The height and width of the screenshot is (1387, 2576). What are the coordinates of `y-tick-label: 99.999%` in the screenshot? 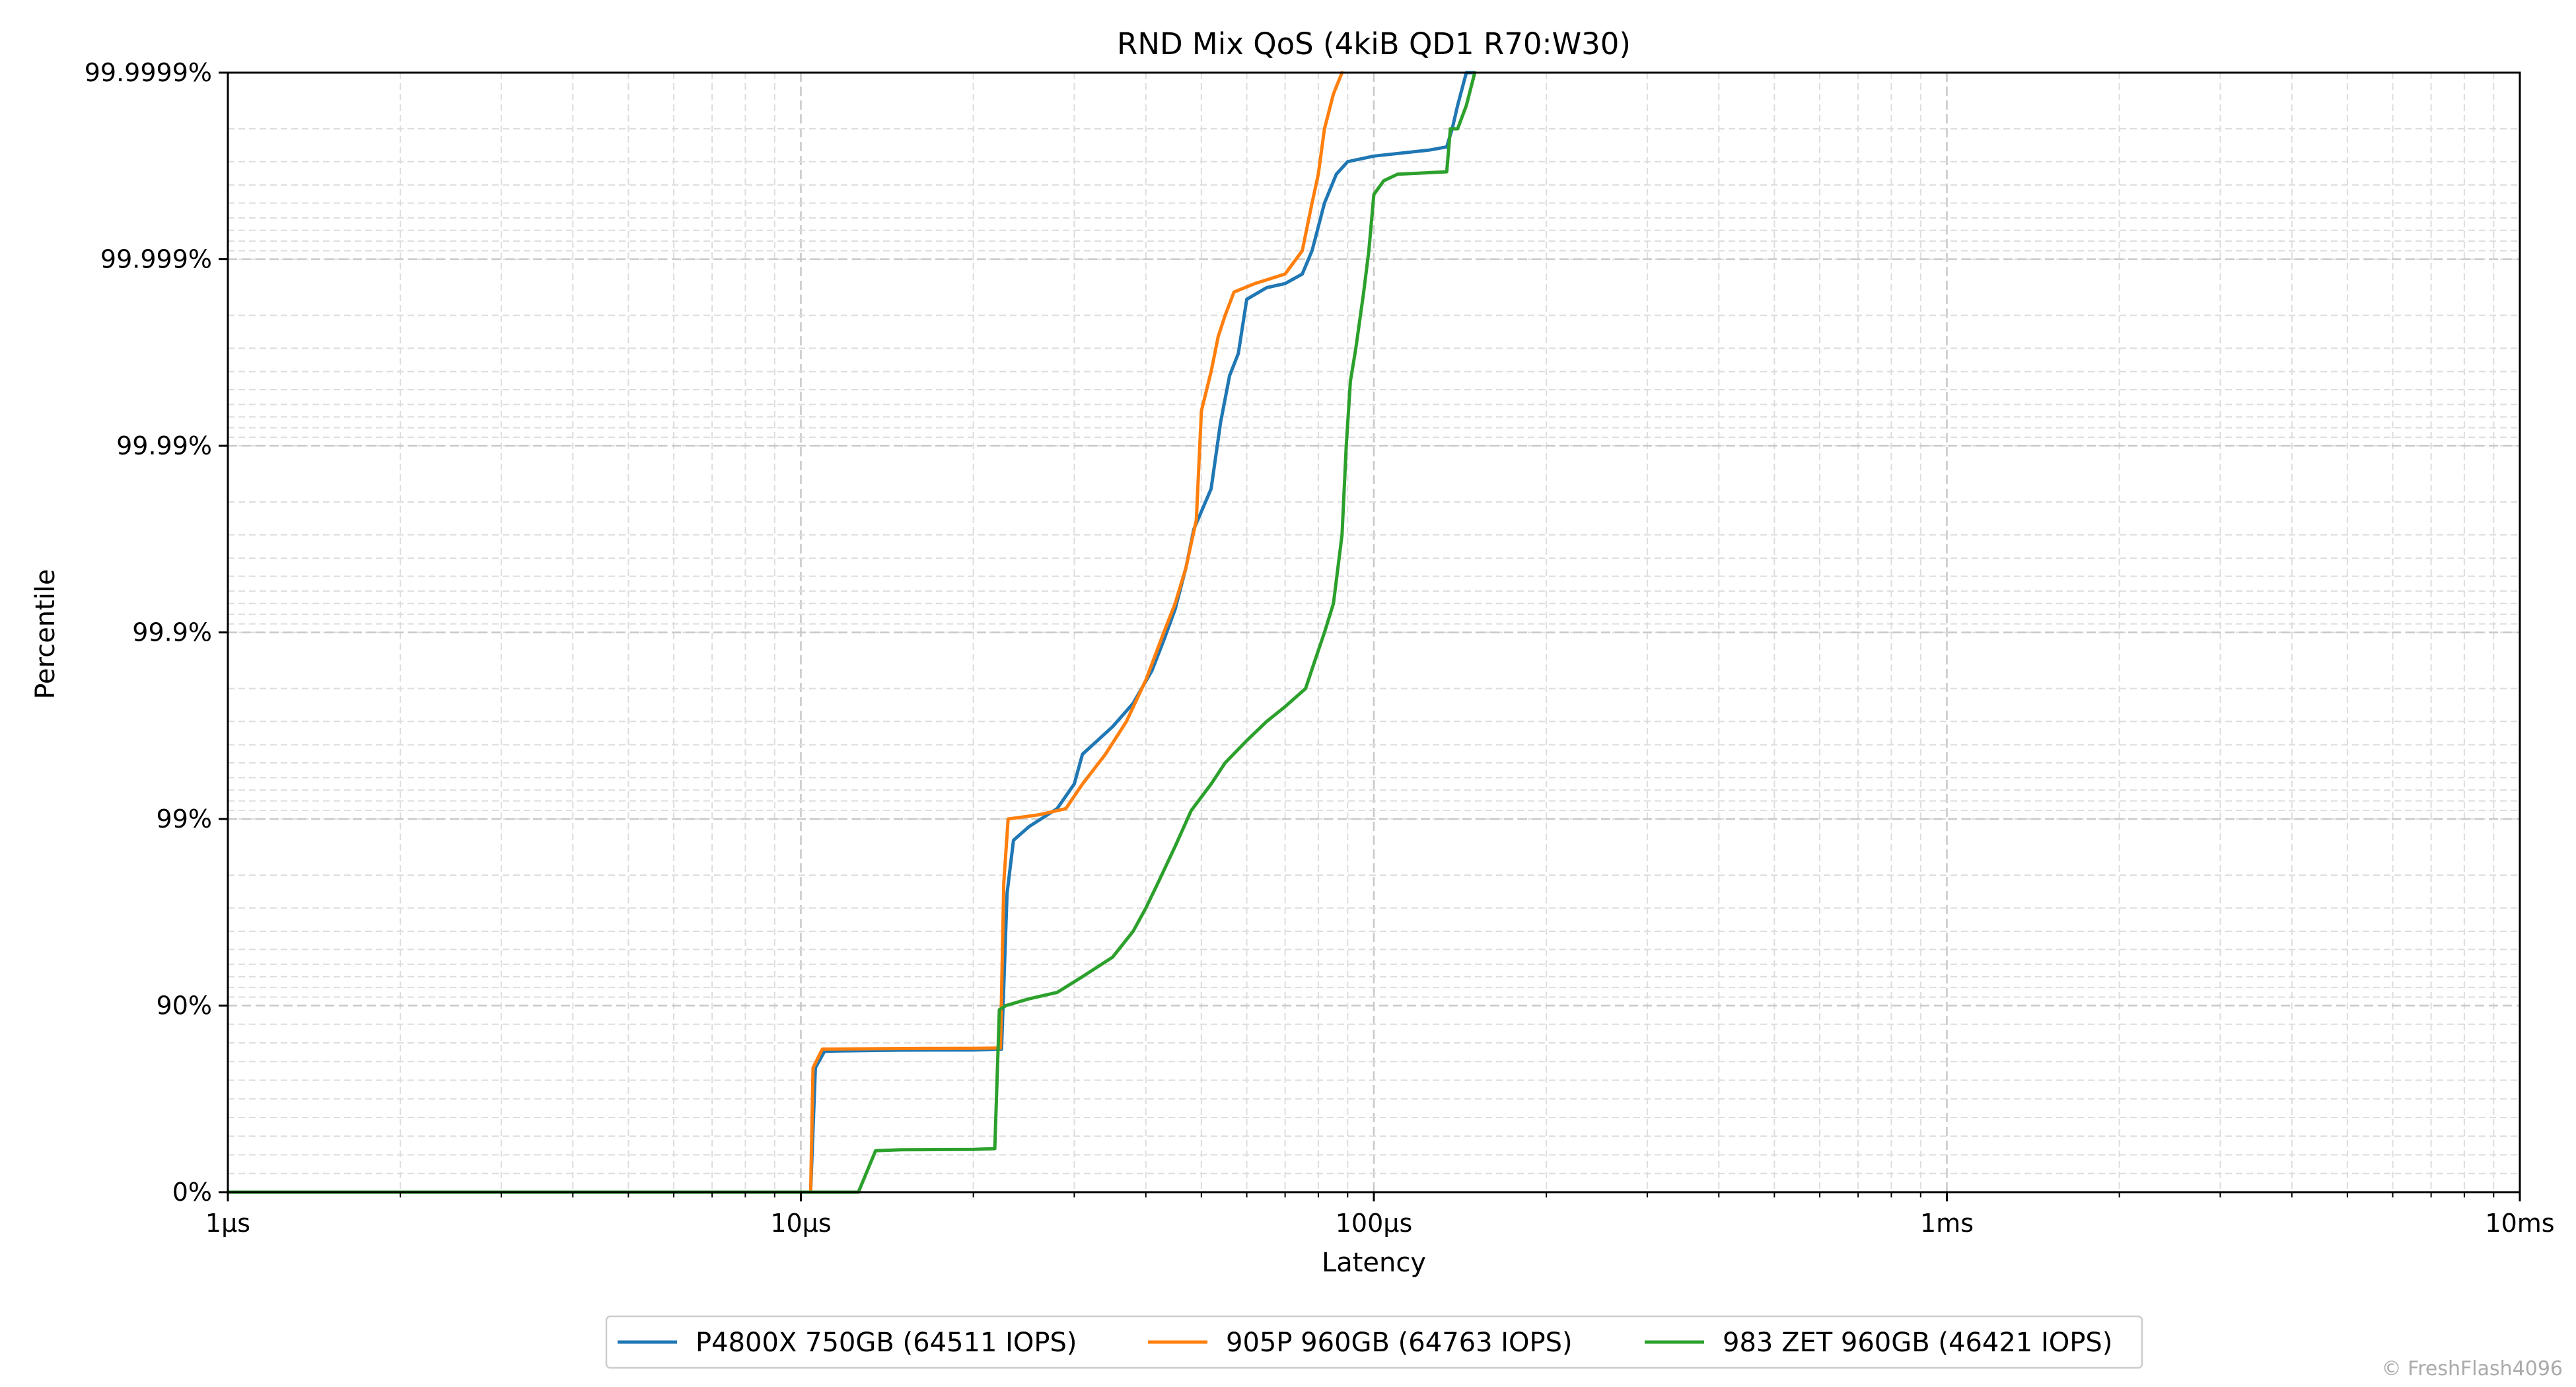 It's located at (156, 259).